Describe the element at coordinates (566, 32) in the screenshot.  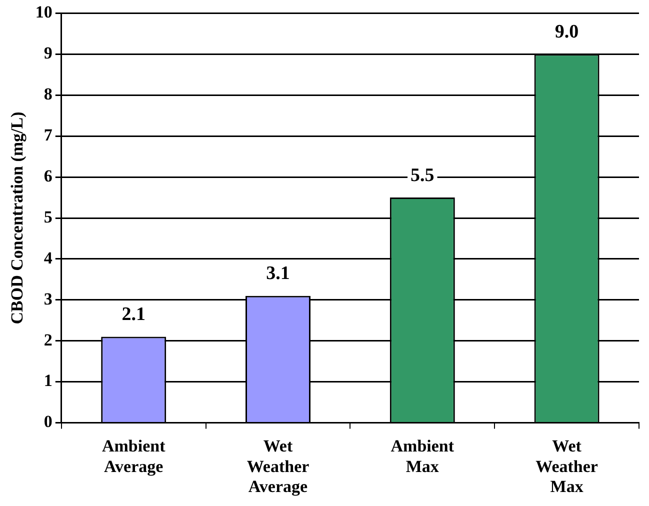
I see `data-label: 9.0` at that location.